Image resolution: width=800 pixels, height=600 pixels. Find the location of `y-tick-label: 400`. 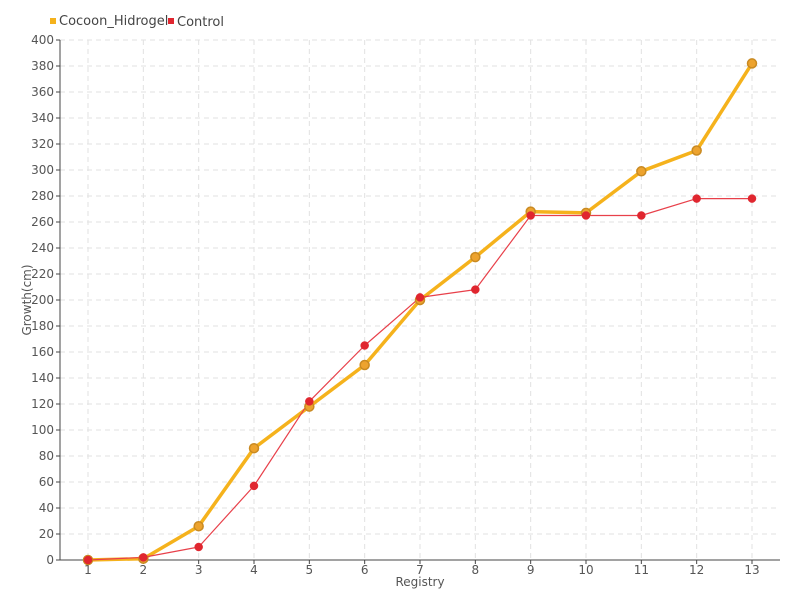

y-tick-label: 400 is located at coordinates (42, 40).